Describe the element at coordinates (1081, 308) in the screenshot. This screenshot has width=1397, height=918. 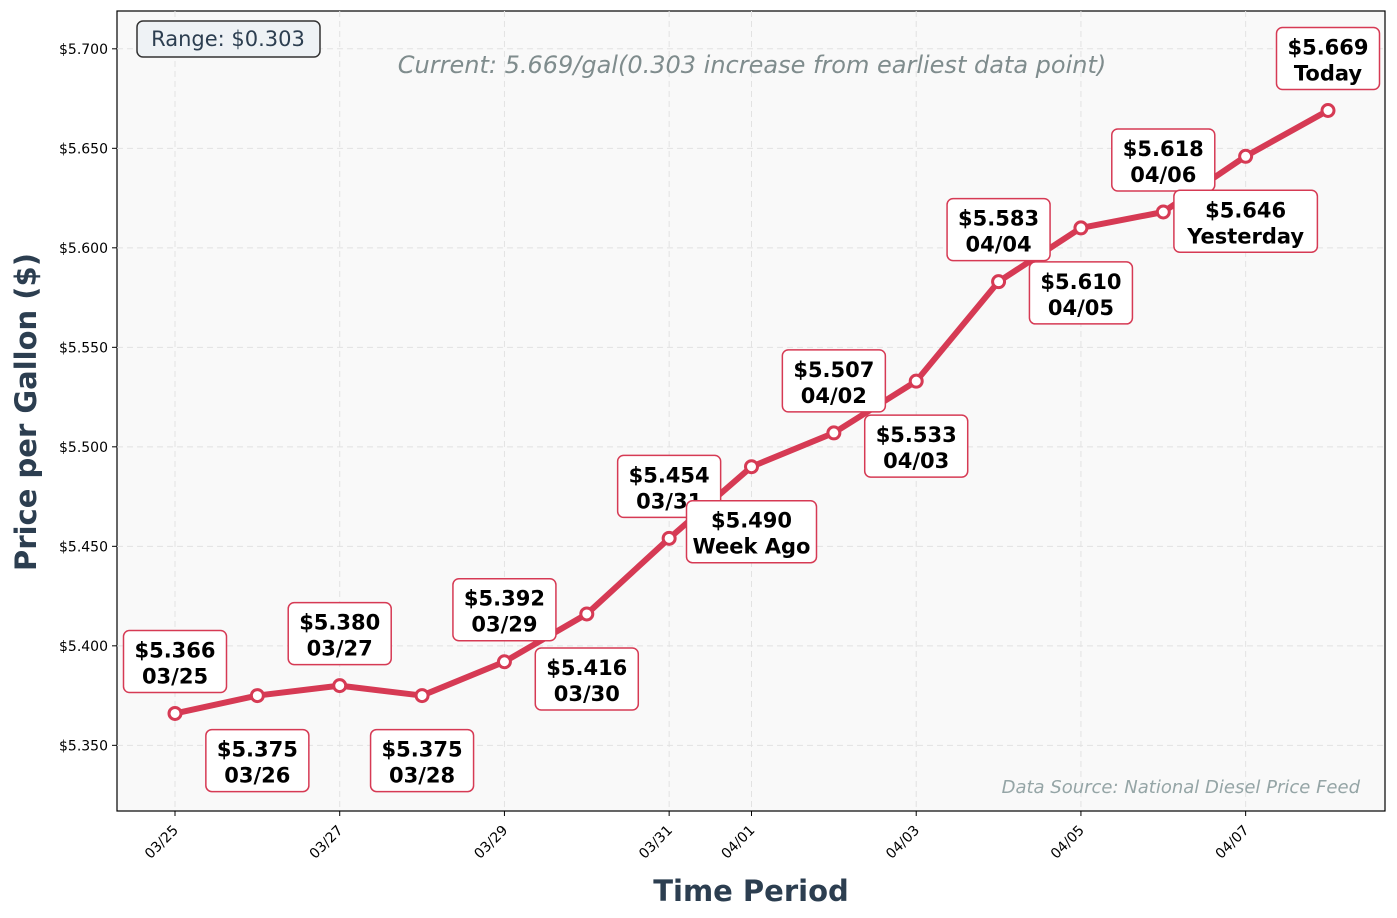
I see `data-label-date: 04/05` at that location.